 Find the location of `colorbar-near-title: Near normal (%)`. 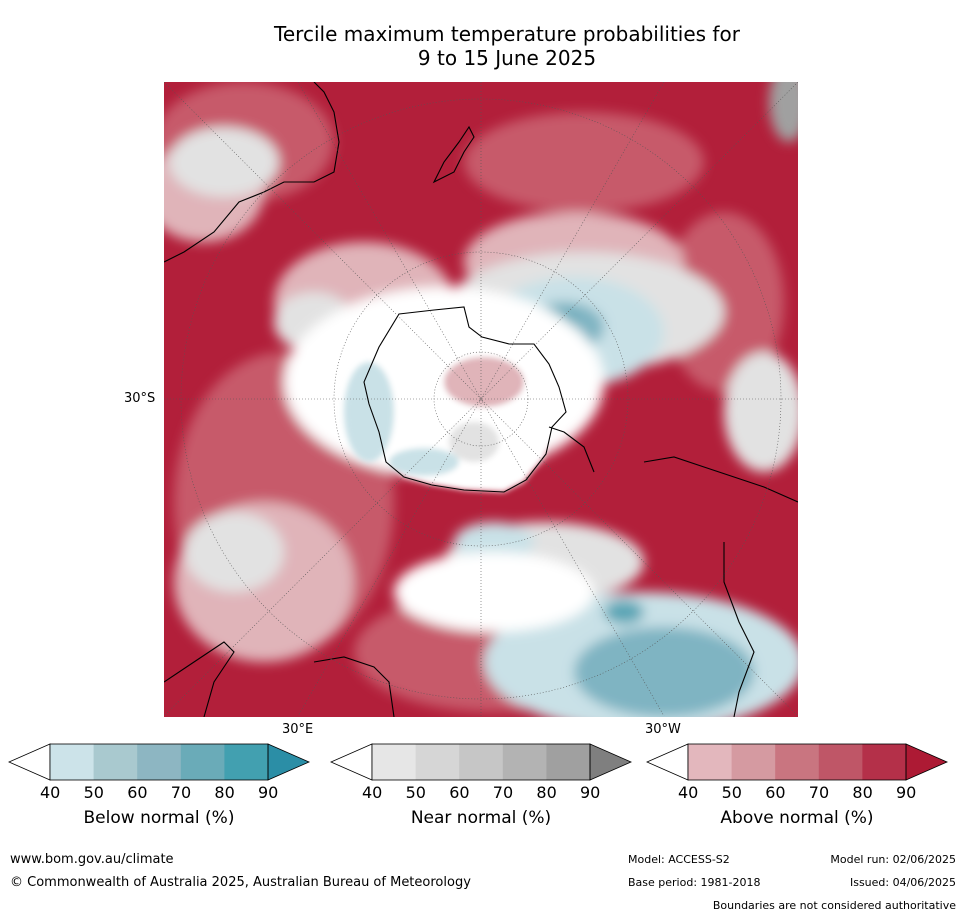

colorbar-near-title: Near normal (%) is located at coordinates (481, 818).